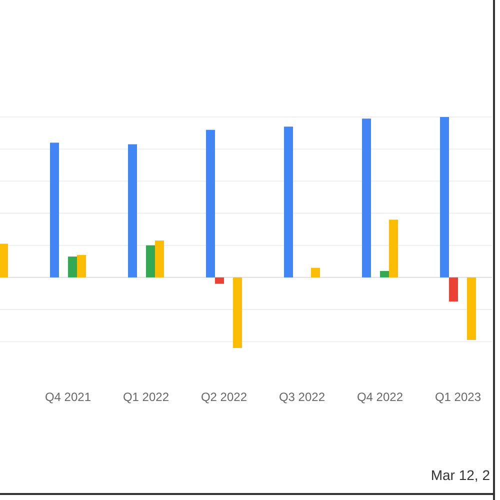 This screenshot has width=500, height=500. Describe the element at coordinates (460, 475) in the screenshot. I see `text: Mar 12, 2` at that location.